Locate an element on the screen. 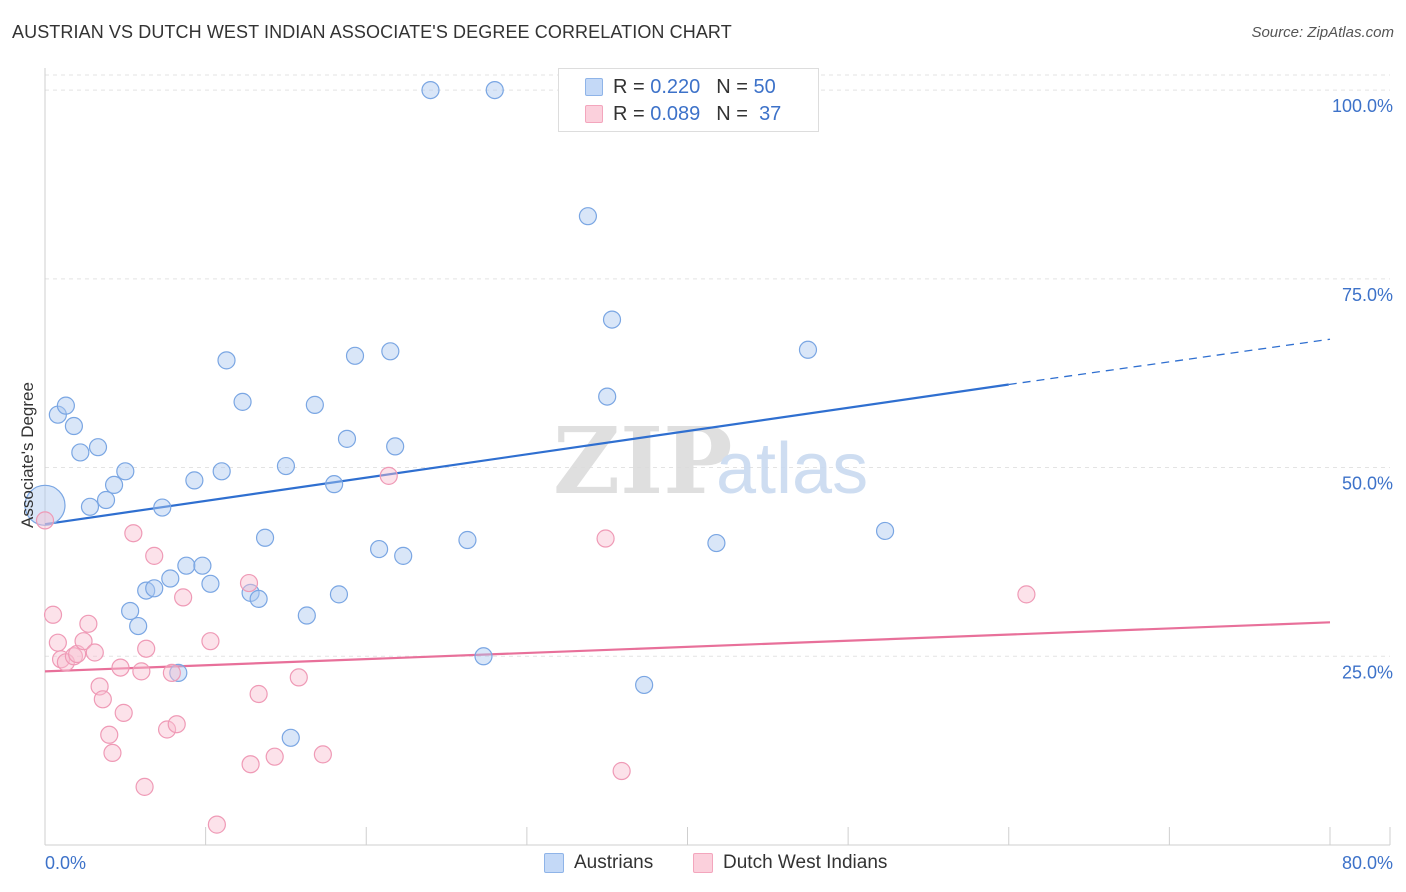 The height and width of the screenshot is (892, 1406). watermark-atlas: atlas is located at coordinates (792, 469).